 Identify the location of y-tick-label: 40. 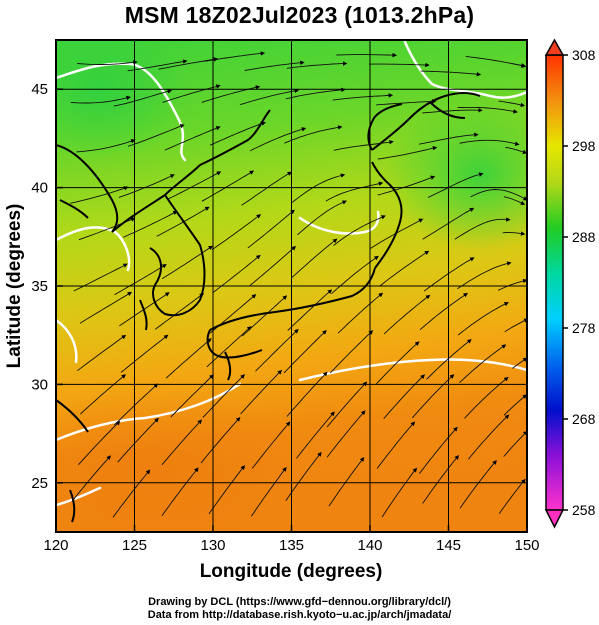
(39, 188).